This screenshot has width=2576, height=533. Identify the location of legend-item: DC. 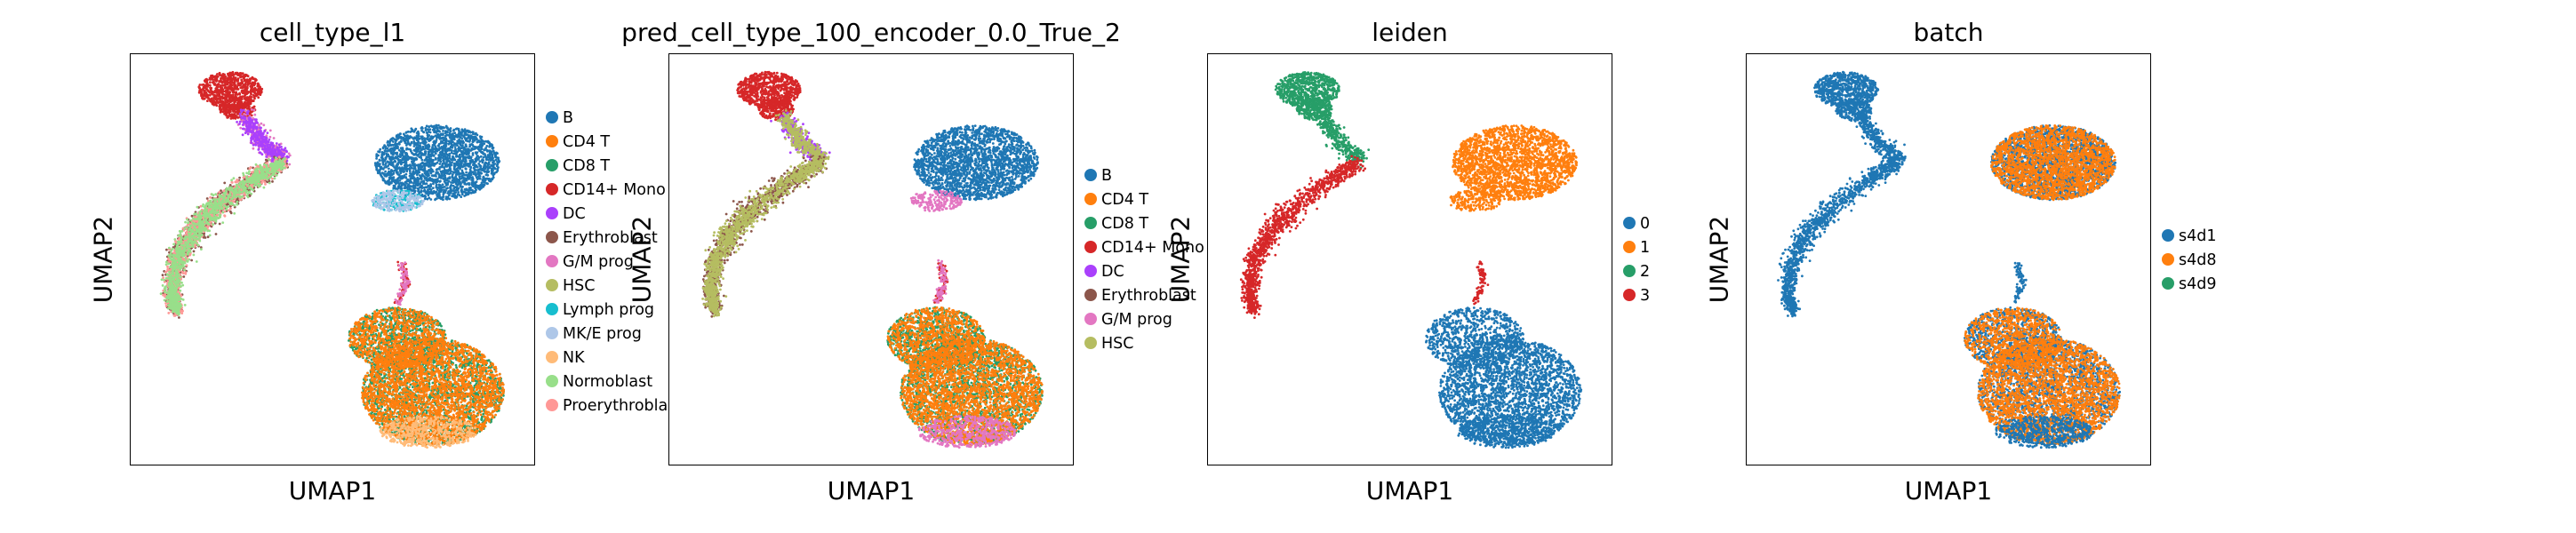
(1104, 271).